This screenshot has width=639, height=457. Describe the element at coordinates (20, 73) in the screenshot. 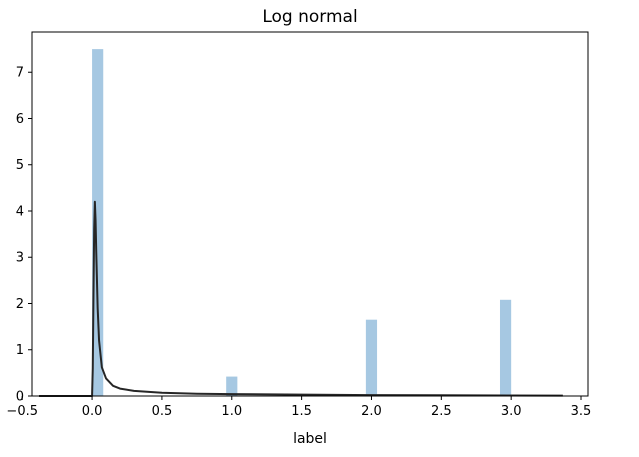

I see `y-tick-label: 7` at that location.